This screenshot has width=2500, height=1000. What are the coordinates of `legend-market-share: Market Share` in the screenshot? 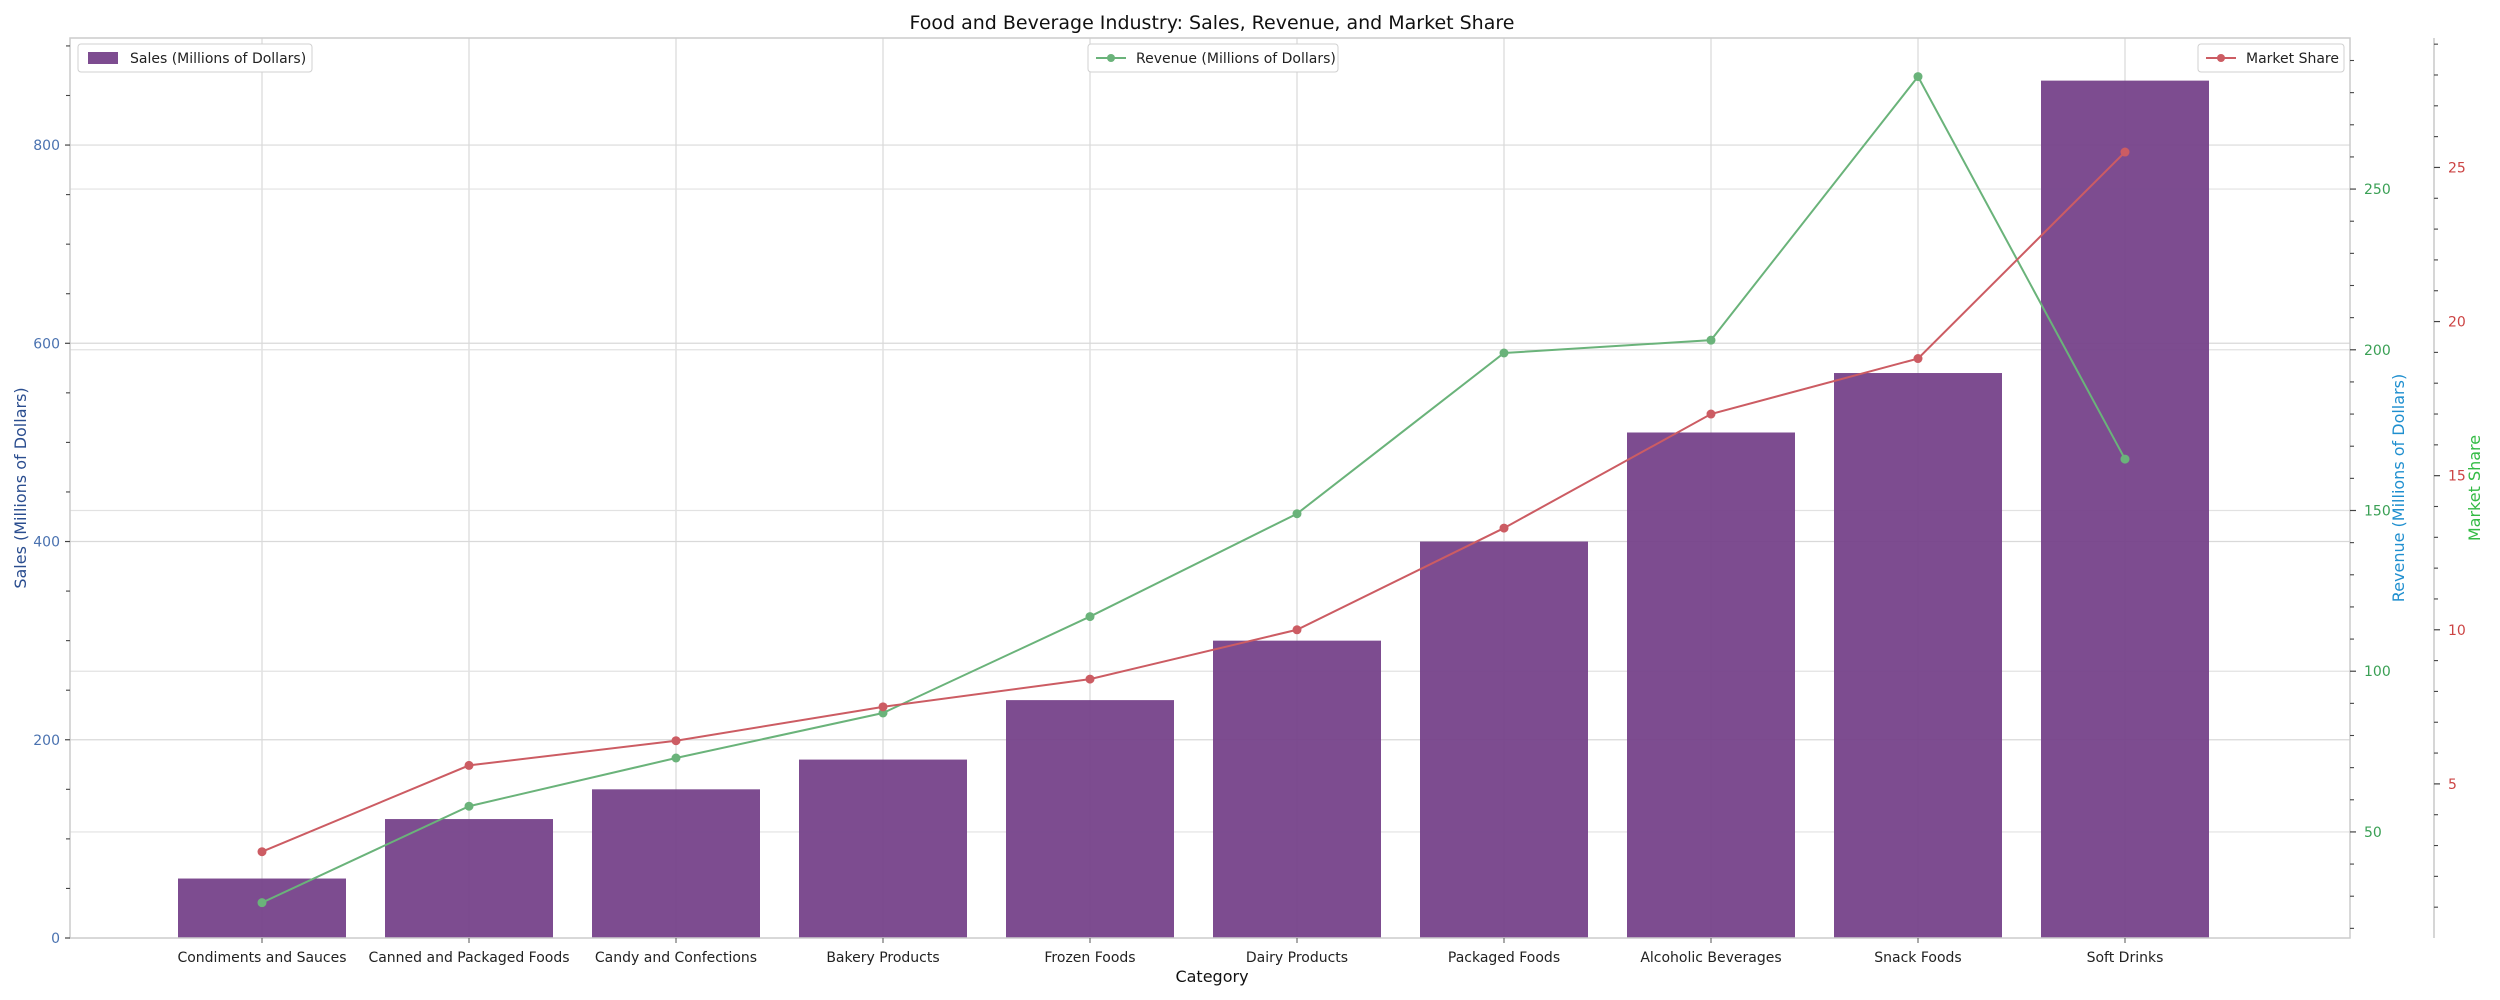 It's located at (2271, 58).